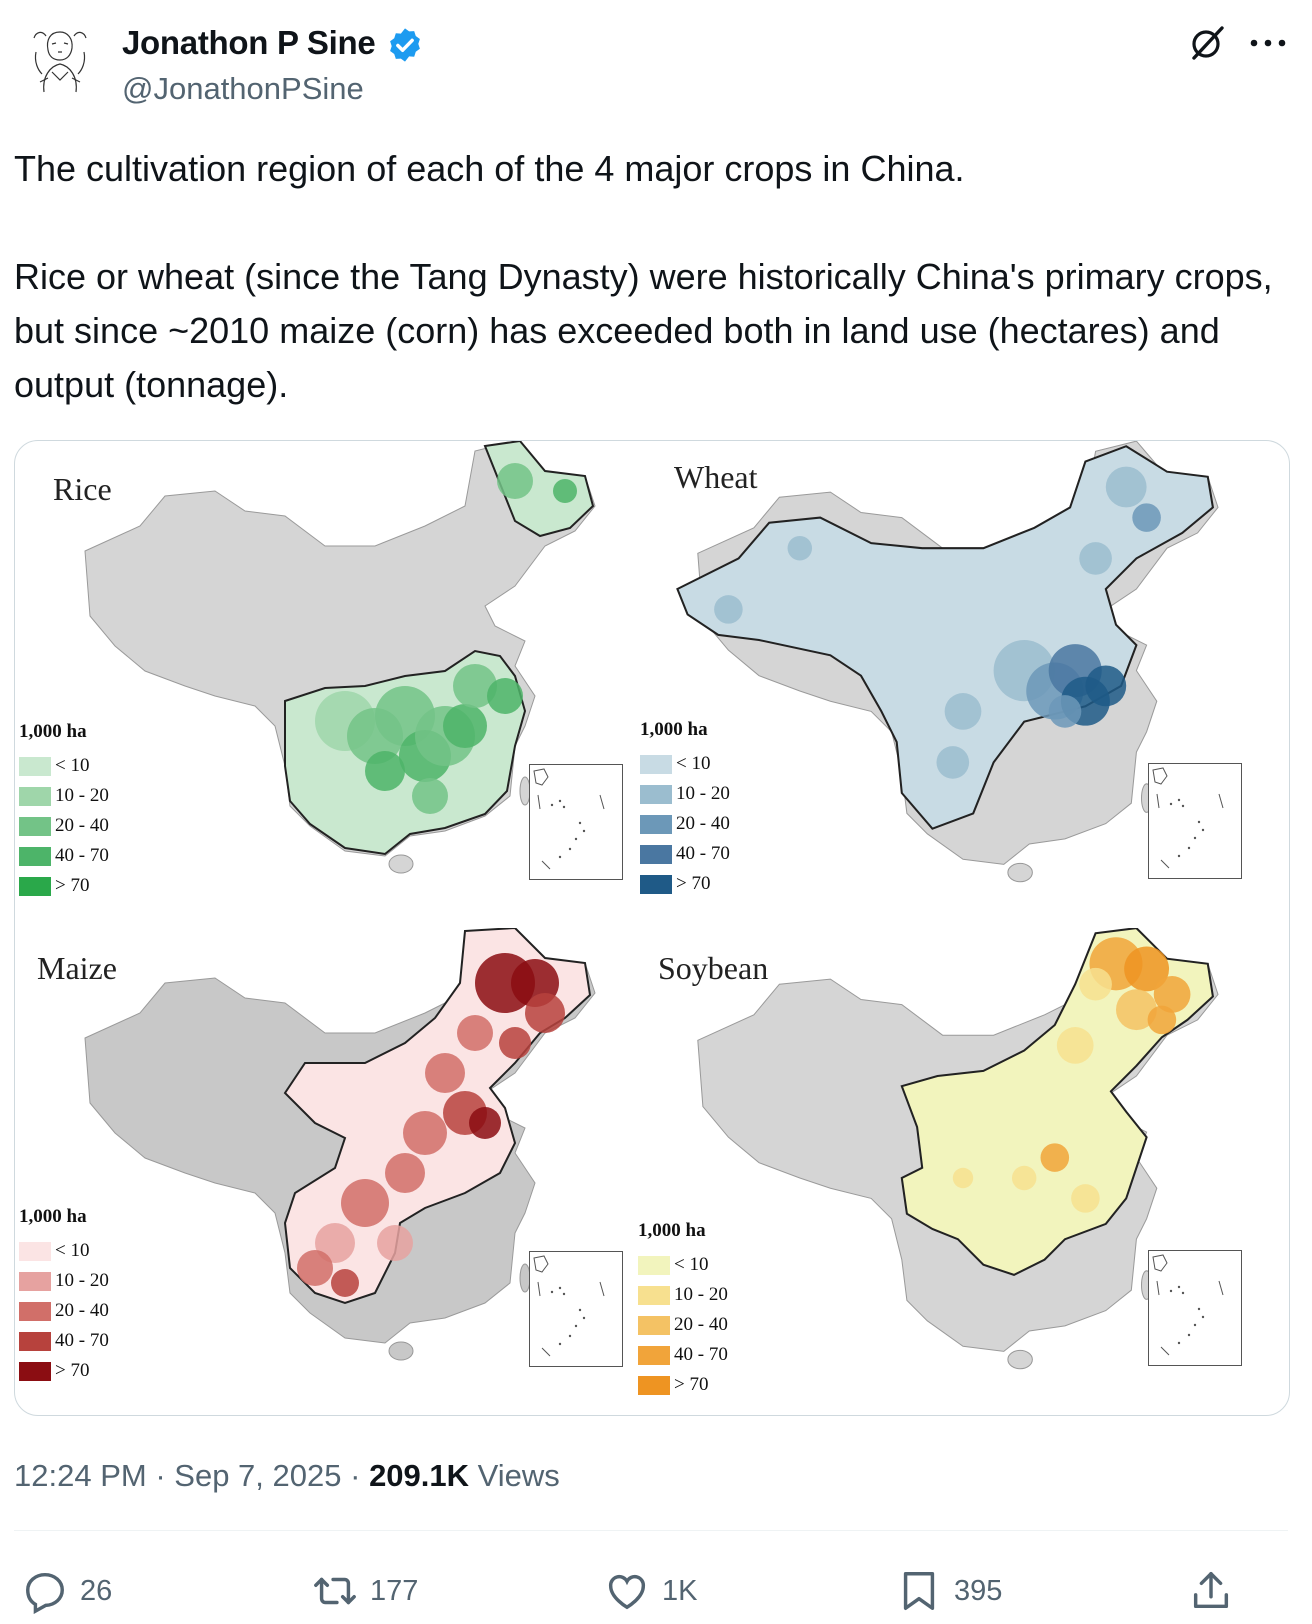 This screenshot has width=1312, height=1624. Describe the element at coordinates (1195, 1308) in the screenshot. I see `south-china-sea-inset` at that location.